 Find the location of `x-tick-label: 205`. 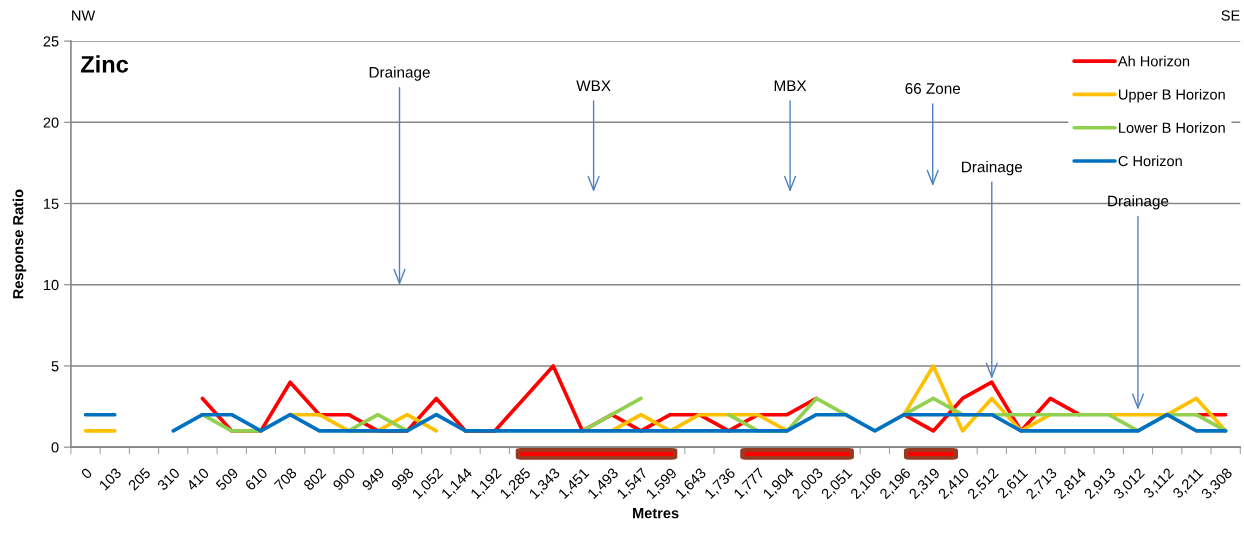

x-tick-label: 205 is located at coordinates (139, 479).